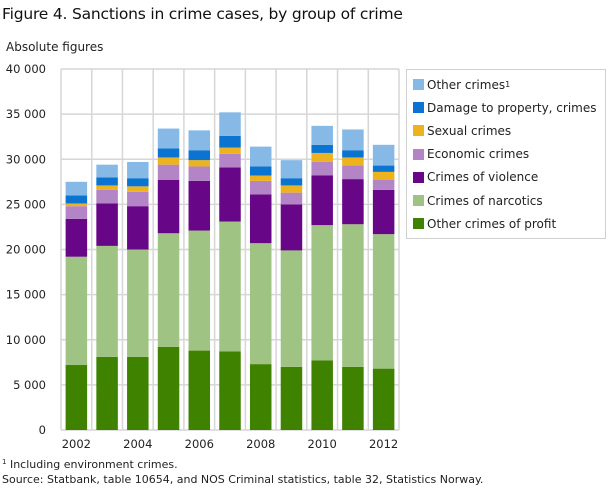  Describe the element at coordinates (322, 444) in the screenshot. I see `x-tick-label: 2010` at that location.